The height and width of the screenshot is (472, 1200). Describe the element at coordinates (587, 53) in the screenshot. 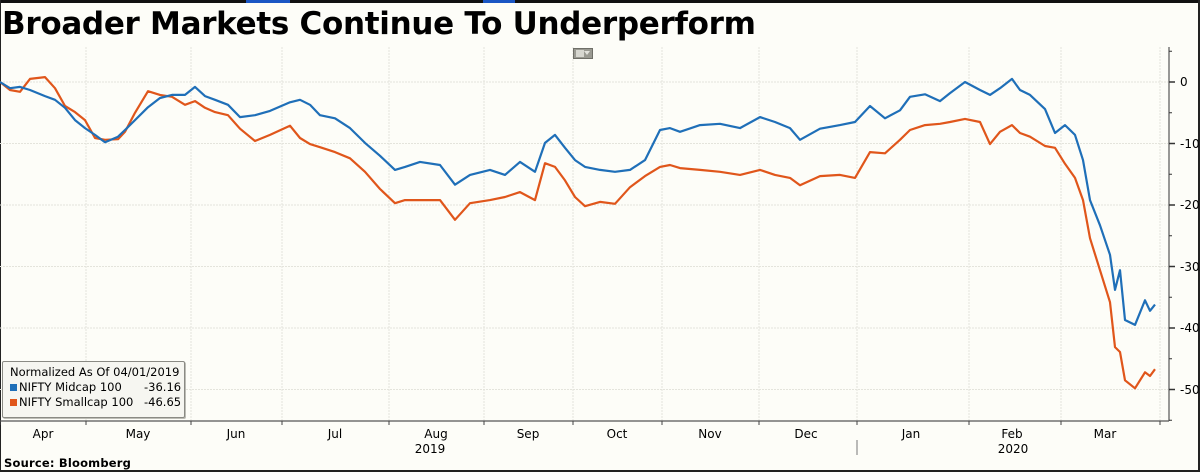

I see `chevron-down-icon` at that location.